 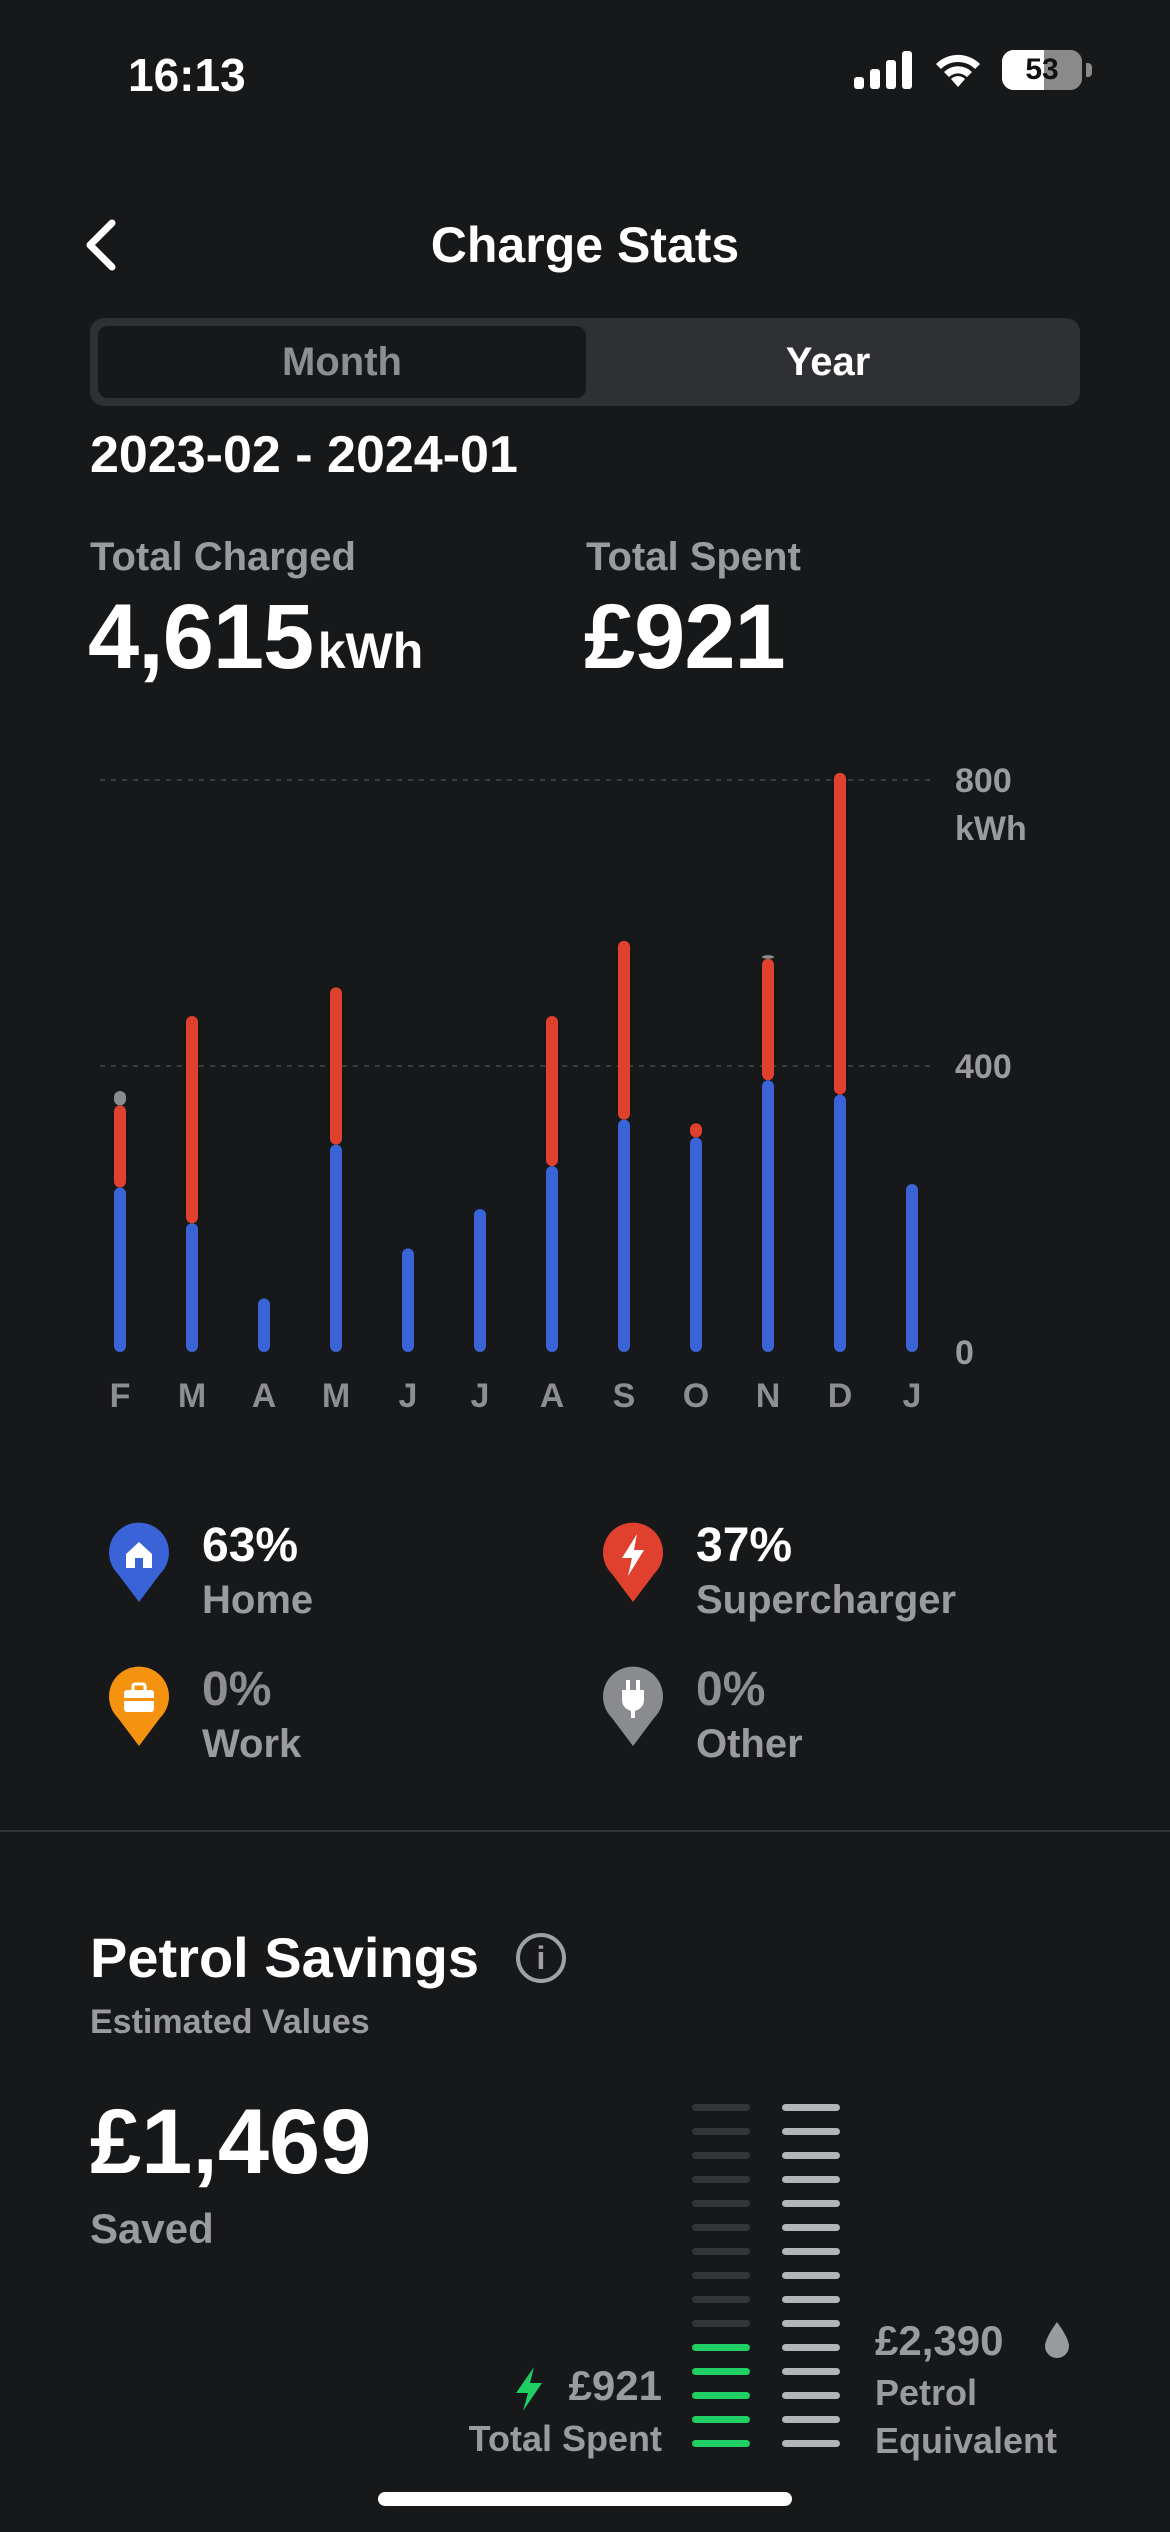 I want to click on total-charged: 4,615 kWh, so click(x=255, y=637).